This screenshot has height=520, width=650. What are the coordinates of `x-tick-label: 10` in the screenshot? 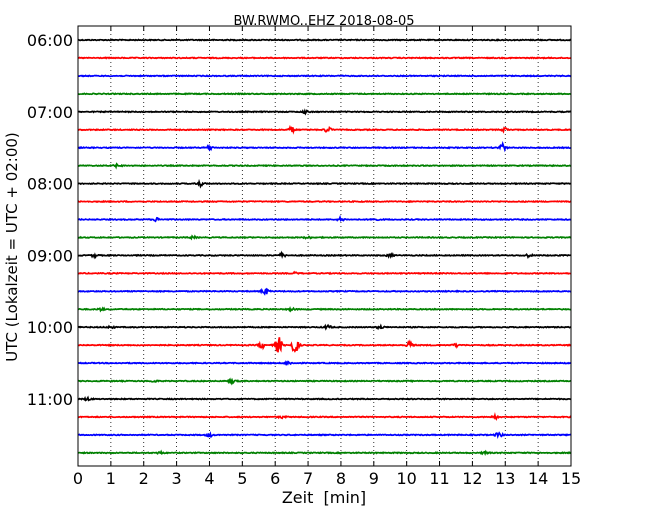 It's located at (406, 478).